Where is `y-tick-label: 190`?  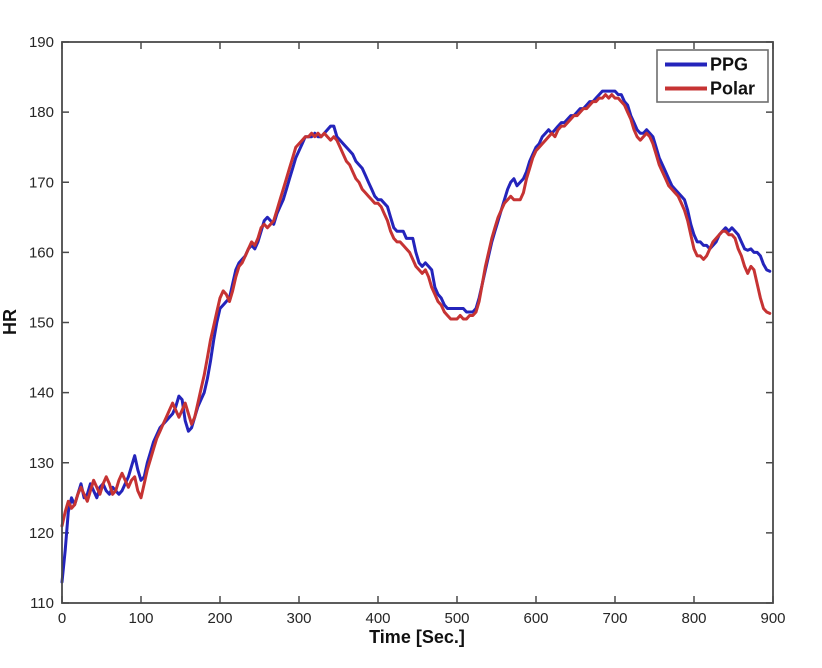 y-tick-label: 190 is located at coordinates (41, 42).